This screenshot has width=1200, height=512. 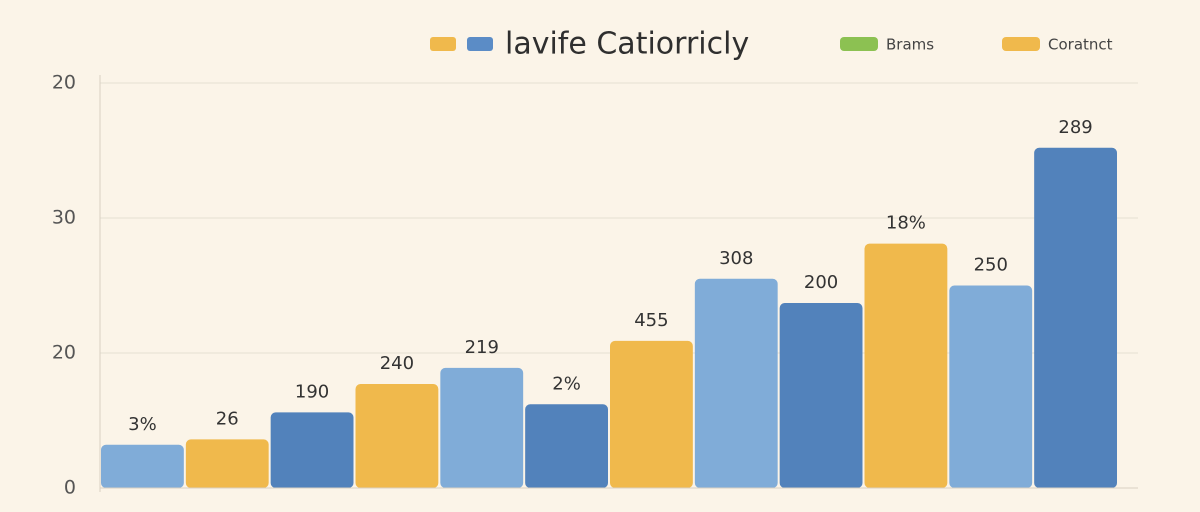 I want to click on legend-label: Coratnct, so click(x=1080, y=45).